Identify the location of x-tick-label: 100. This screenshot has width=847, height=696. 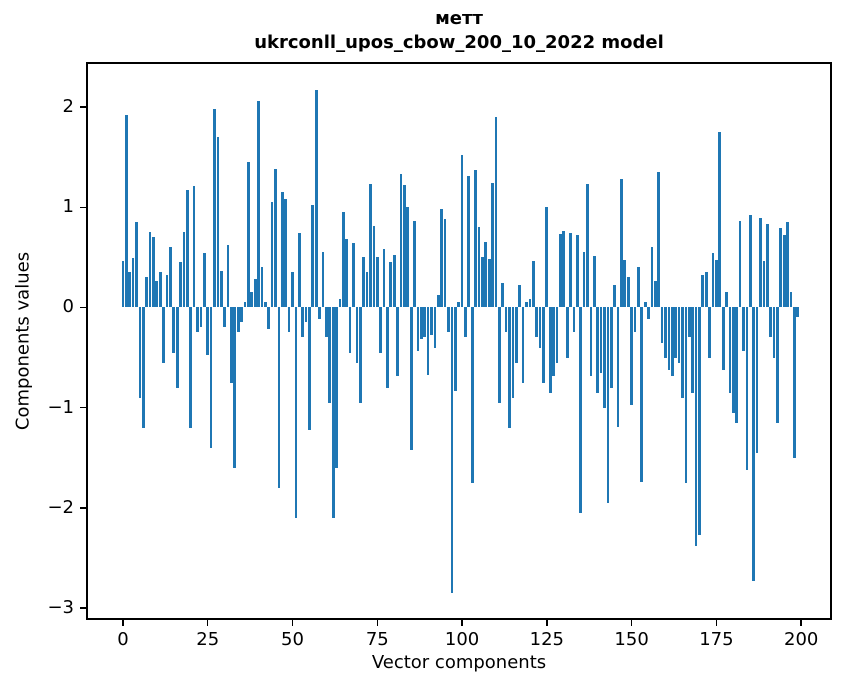
(462, 639).